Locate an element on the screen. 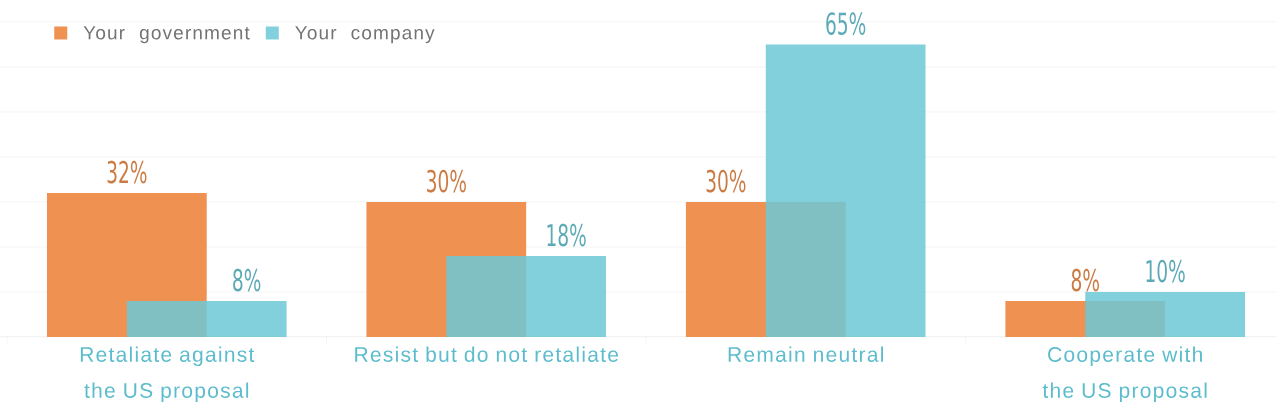 The image size is (1276, 419). x-tick-label: Retaliate against the US proposal is located at coordinates (167, 374).